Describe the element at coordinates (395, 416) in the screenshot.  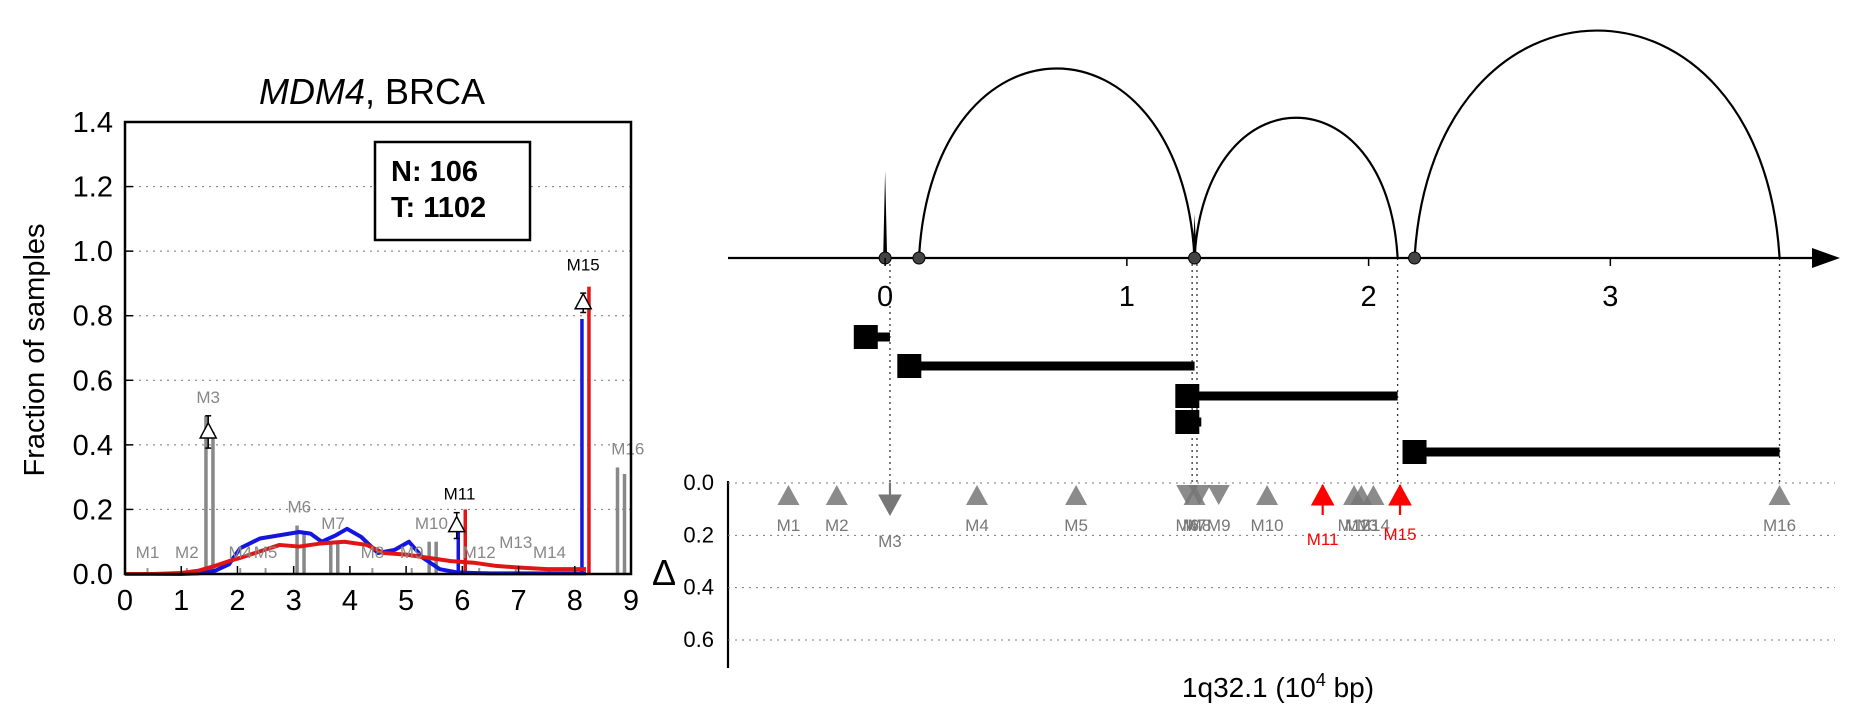
I see `left-chart-delta-markers` at that location.